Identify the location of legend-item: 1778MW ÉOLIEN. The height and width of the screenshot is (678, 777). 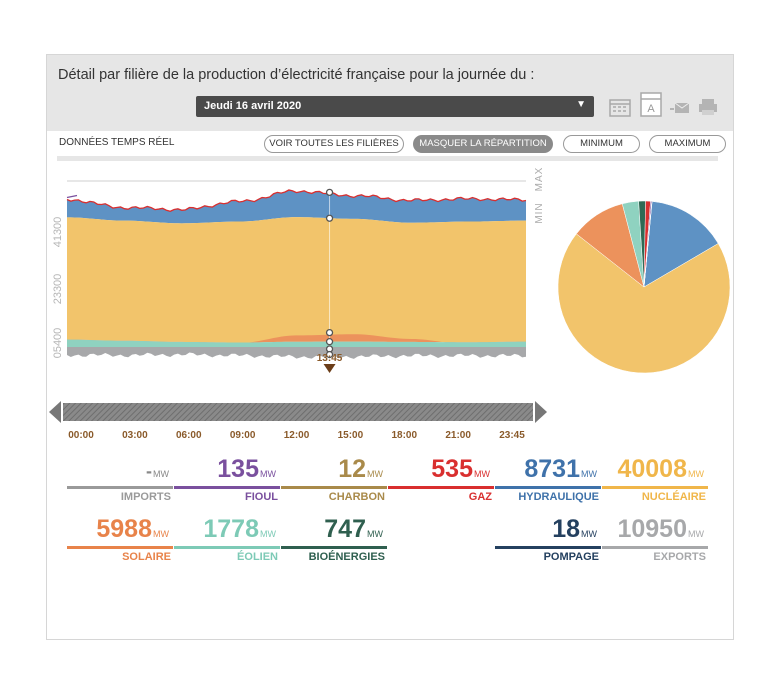
(227, 540).